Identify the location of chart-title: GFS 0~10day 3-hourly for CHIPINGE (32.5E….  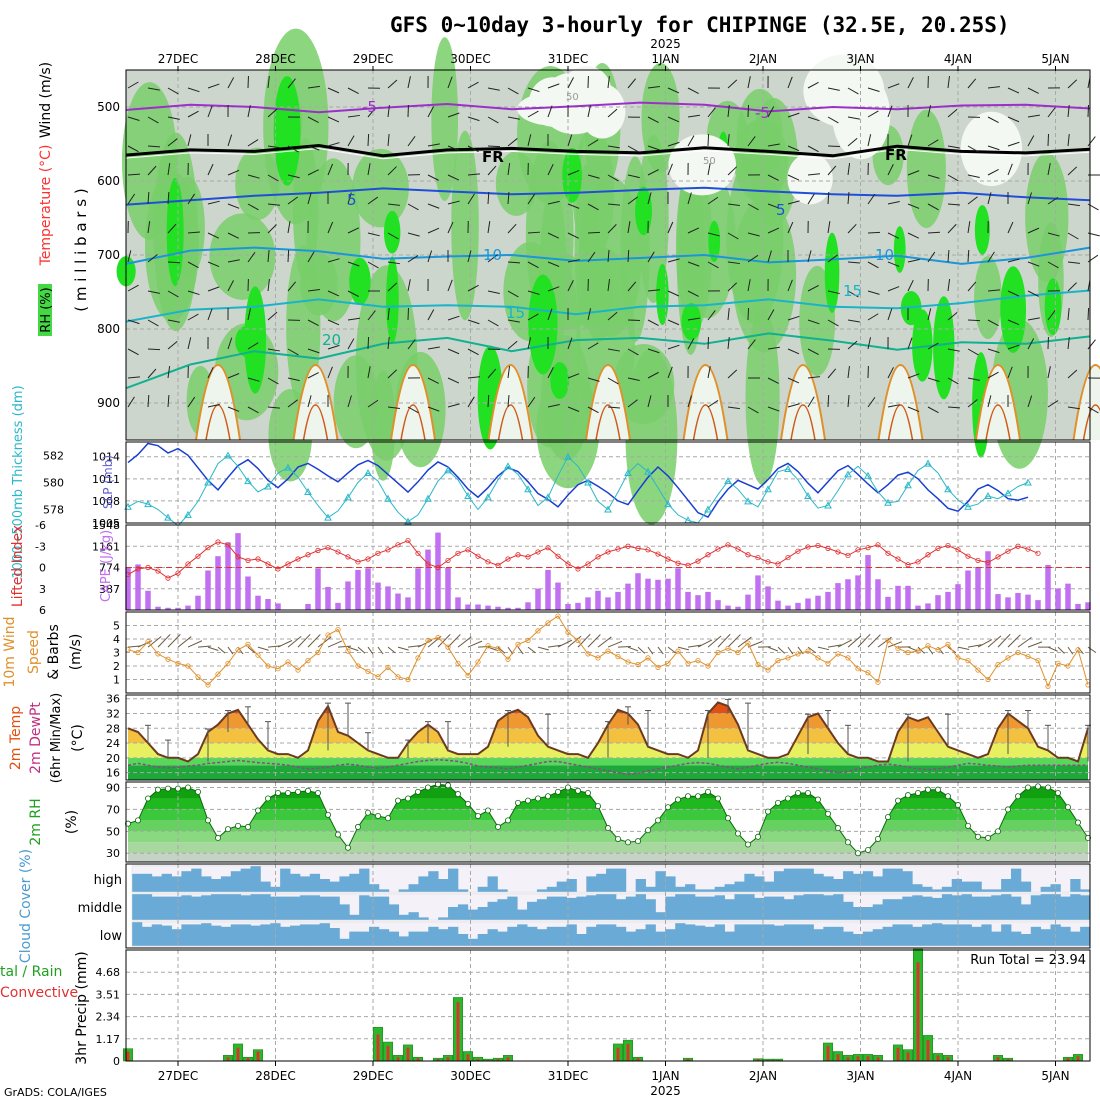
(700, 25).